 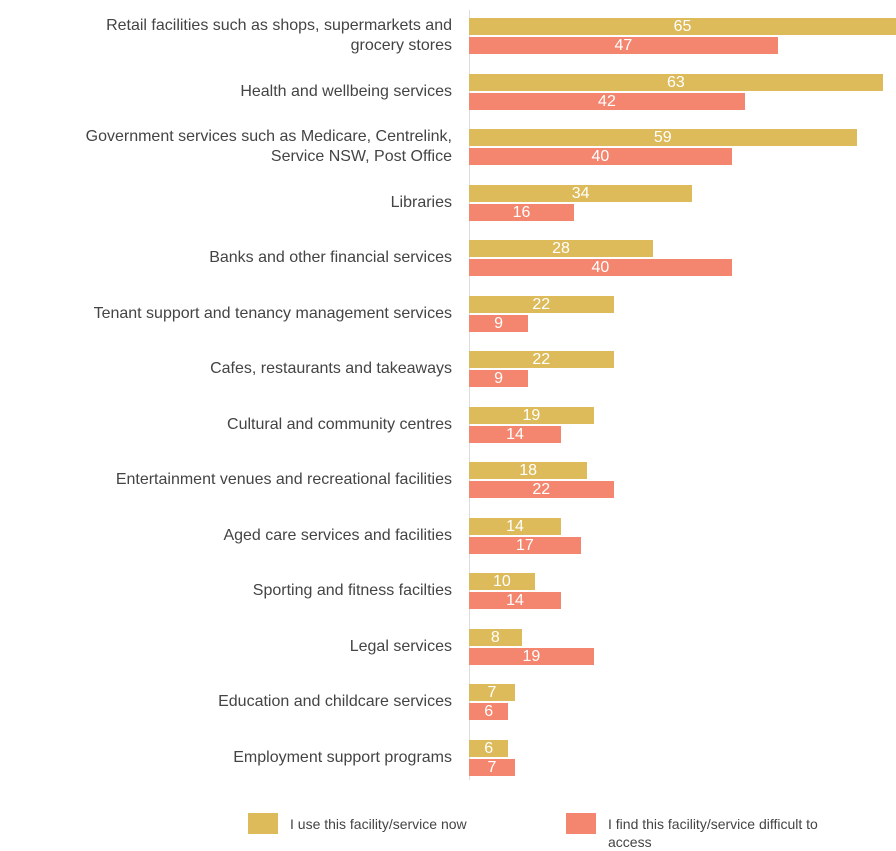 I want to click on category-label: Aged care services and facilities, so click(x=337, y=535).